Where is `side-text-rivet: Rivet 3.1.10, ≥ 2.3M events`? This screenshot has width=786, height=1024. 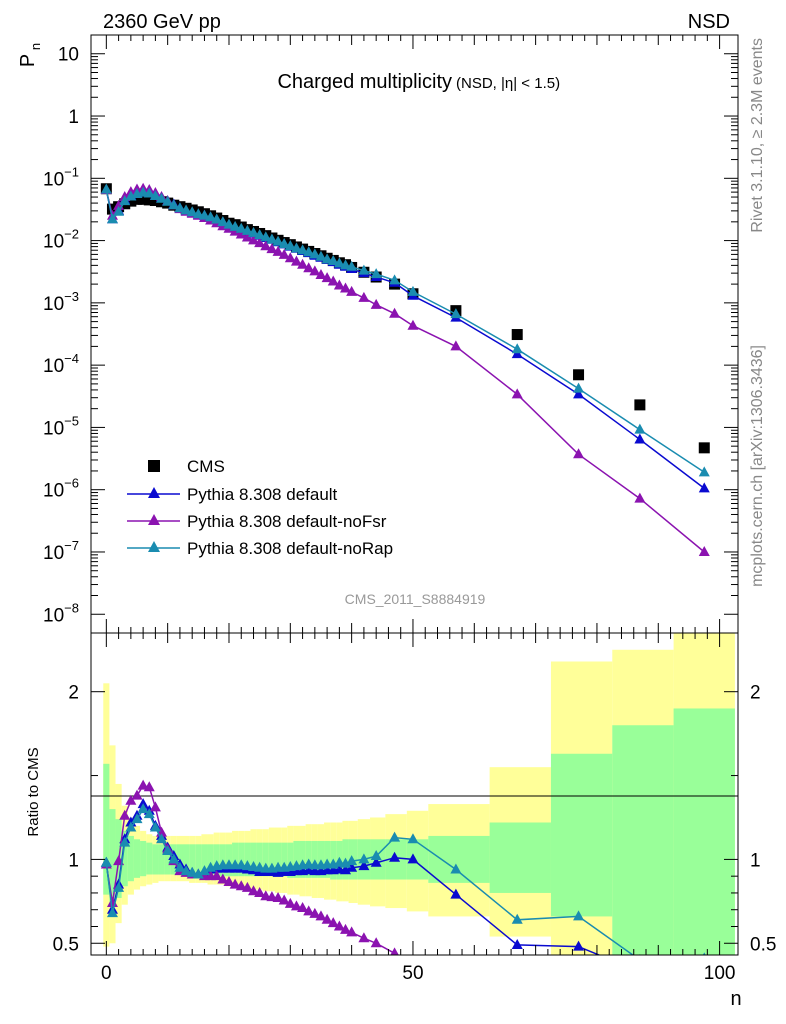 side-text-rivet: Rivet 3.1.10, ≥ 2.3M events is located at coordinates (757, 135).